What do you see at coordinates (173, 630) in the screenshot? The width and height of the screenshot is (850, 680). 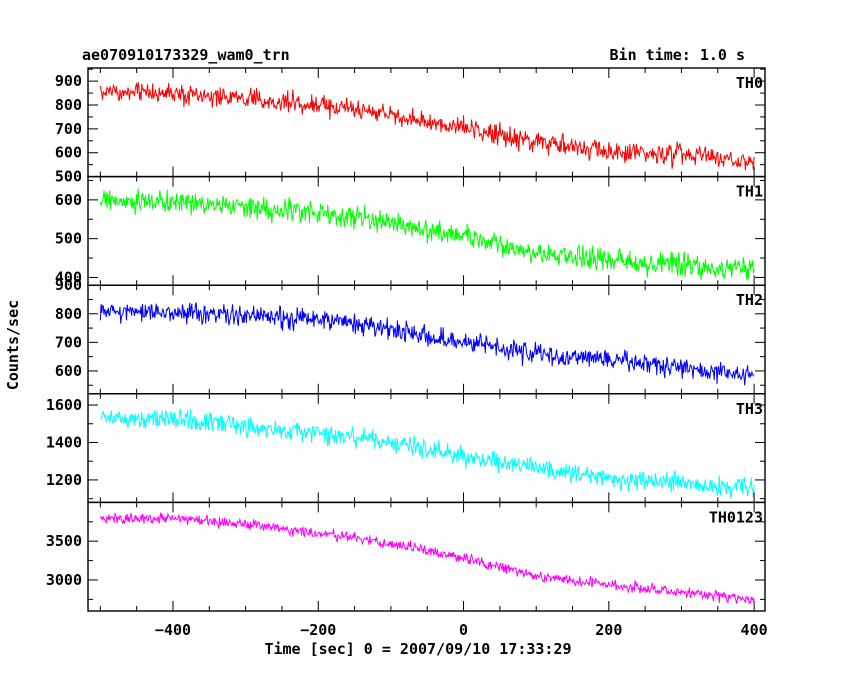 I see `x-tick-label: −400` at bounding box center [173, 630].